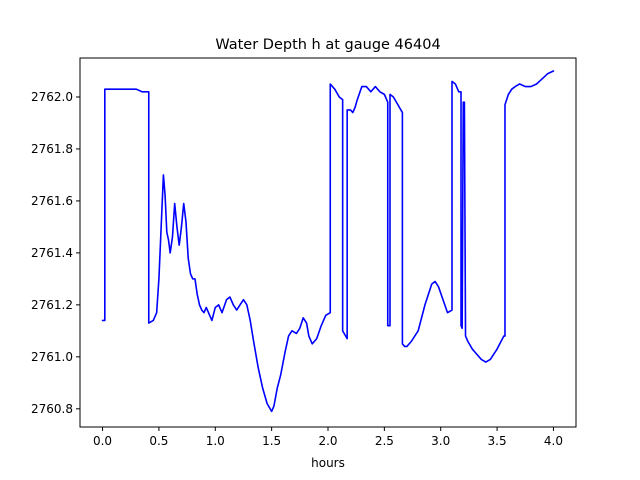 Image resolution: width=640 pixels, height=480 pixels. What do you see at coordinates (553, 441) in the screenshot?
I see `x-tick-label: 4.0` at bounding box center [553, 441].